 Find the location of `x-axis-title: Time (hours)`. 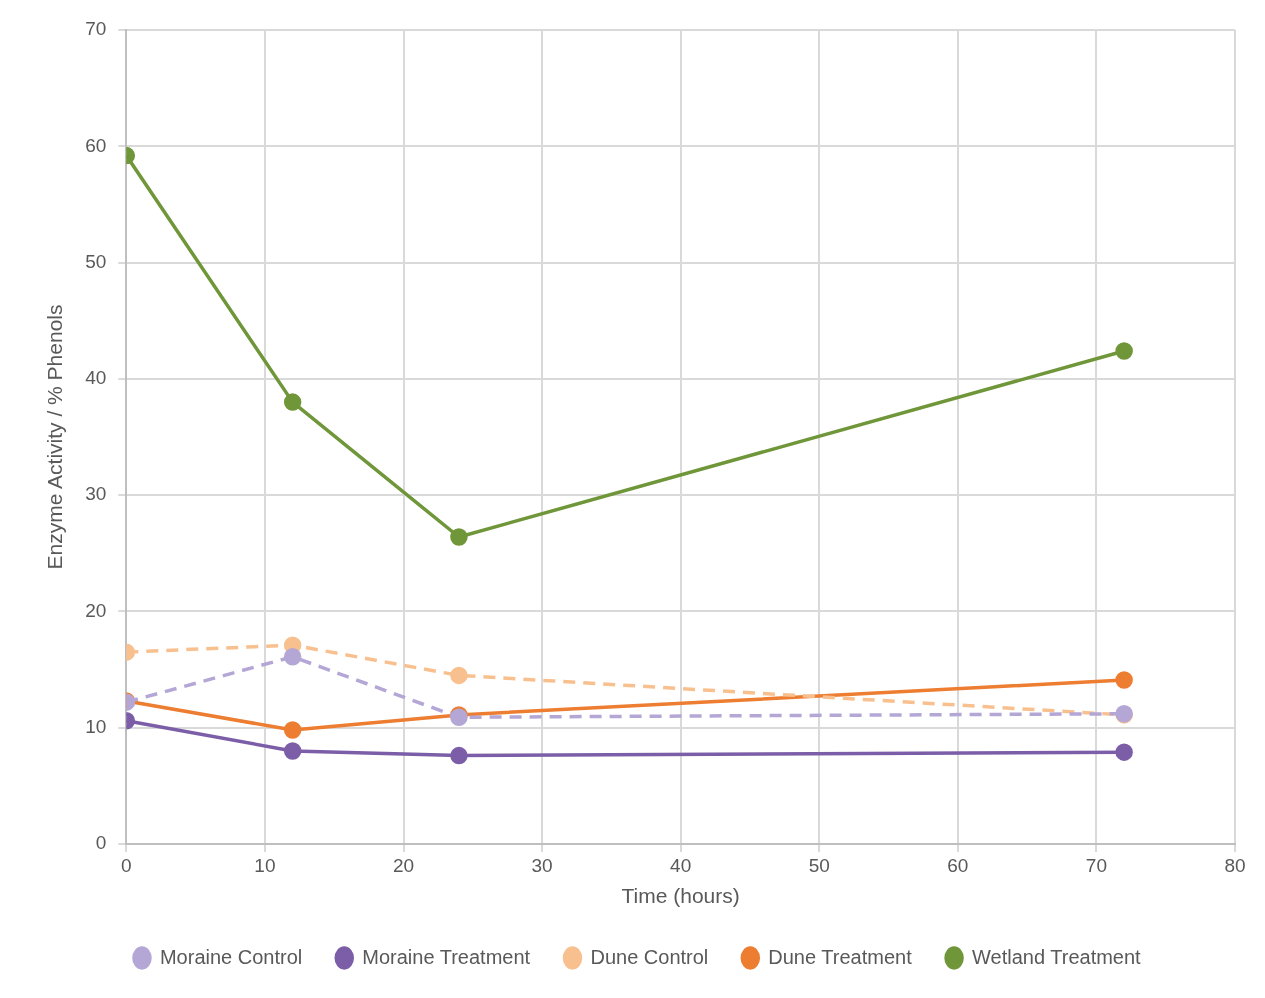

x-axis-title: Time (hours) is located at coordinates (680, 896).